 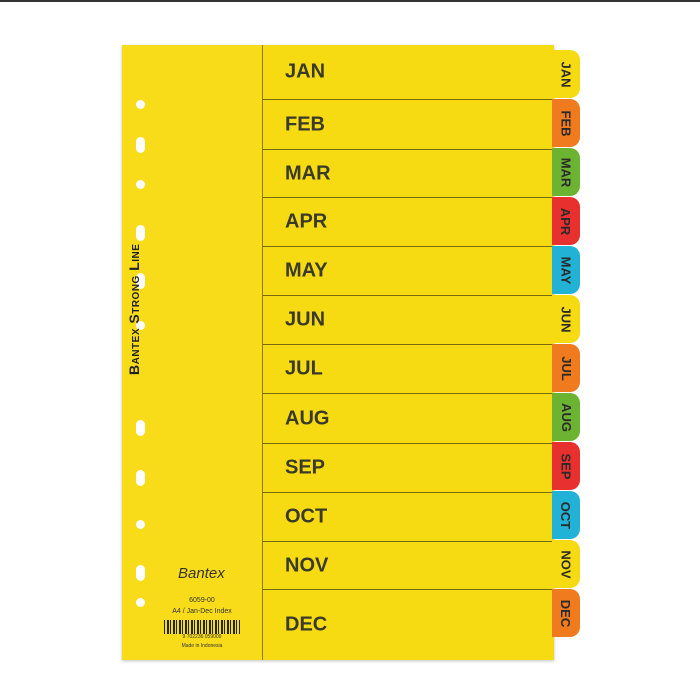 I want to click on month-label: JUN, so click(x=305, y=319).